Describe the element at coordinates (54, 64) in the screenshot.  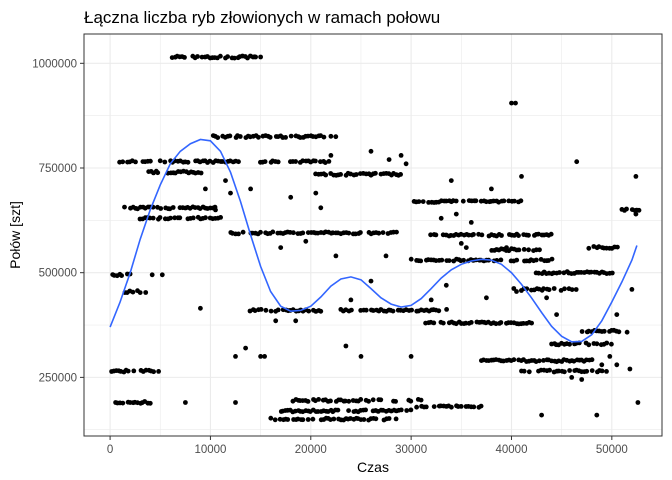
I see `y-tick-label: 1000000` at that location.